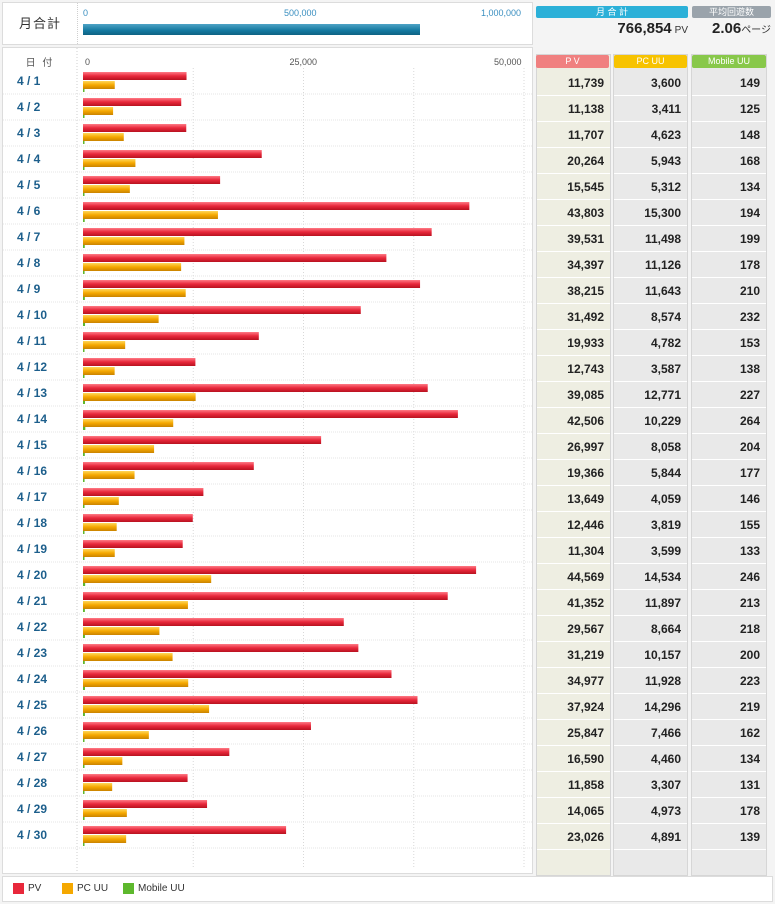 The height and width of the screenshot is (904, 775). What do you see at coordinates (650, 135) in the screenshot?
I see `pc-uu-cell: 4,623` at bounding box center [650, 135].